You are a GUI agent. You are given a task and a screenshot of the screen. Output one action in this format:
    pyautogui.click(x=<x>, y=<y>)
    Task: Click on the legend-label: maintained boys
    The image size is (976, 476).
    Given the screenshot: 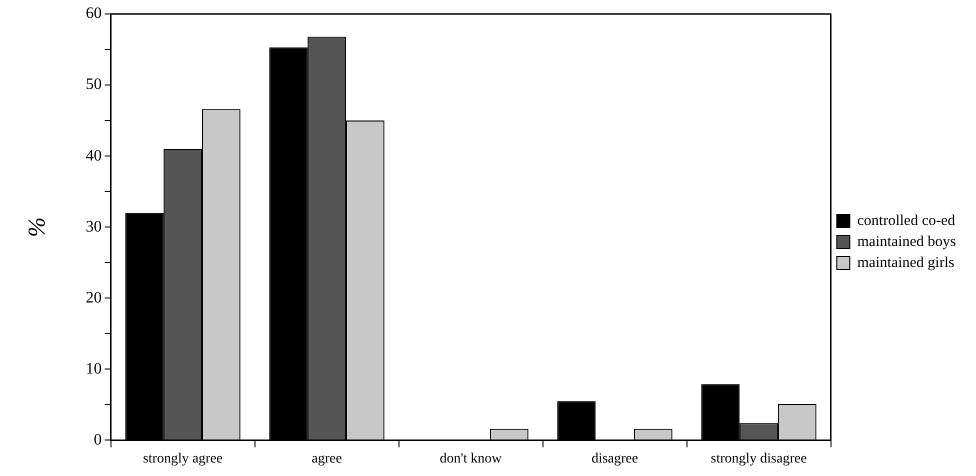 What is the action you would take?
    pyautogui.click(x=906, y=242)
    